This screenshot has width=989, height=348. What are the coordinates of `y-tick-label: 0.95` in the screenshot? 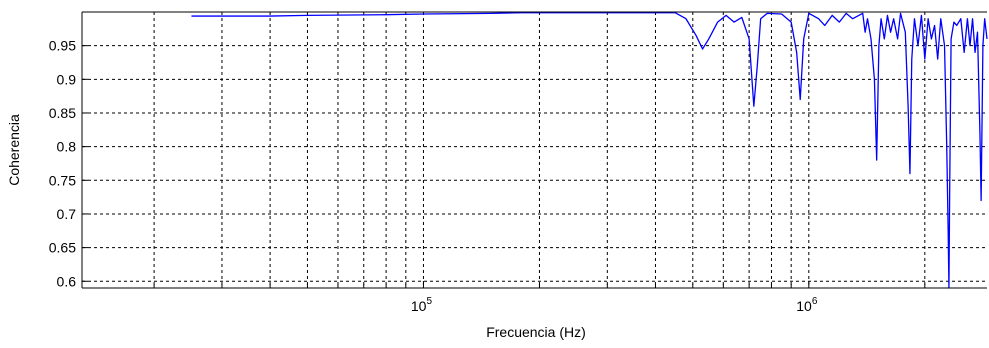 It's located at (62, 46).